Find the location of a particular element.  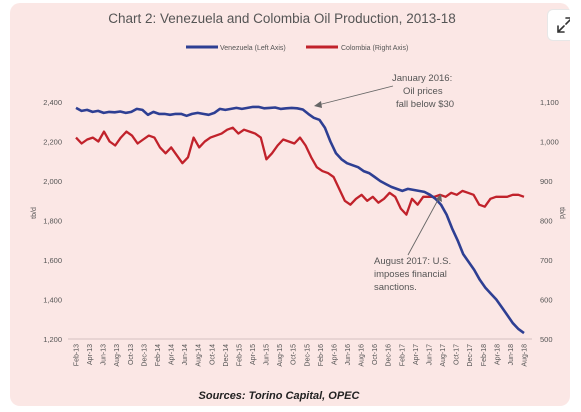

x-tick-label: Apr-13 is located at coordinates (90, 354).